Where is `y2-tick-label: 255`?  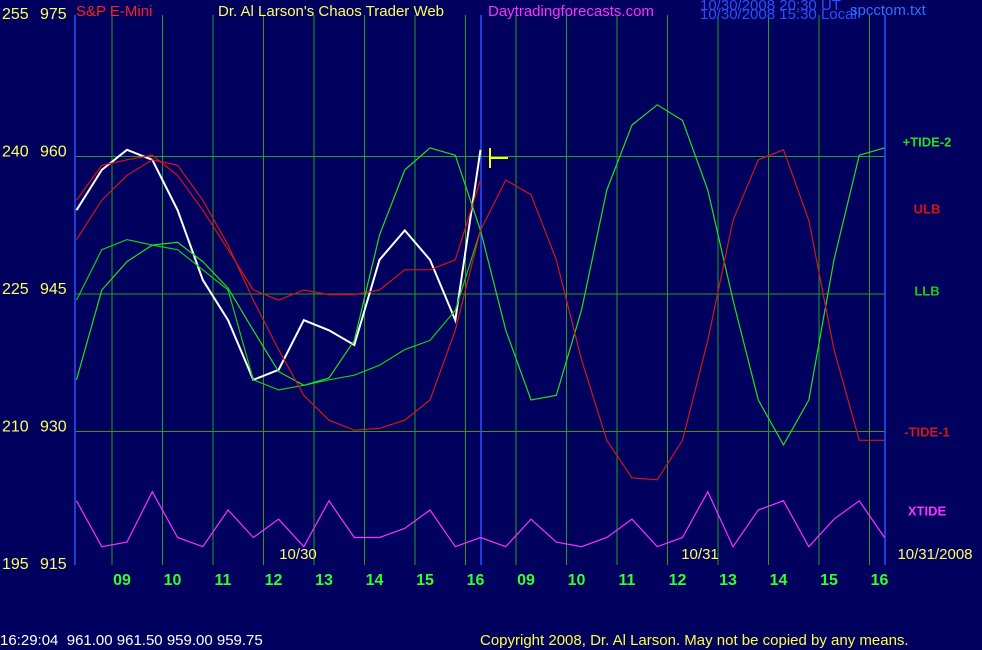 y2-tick-label: 255 is located at coordinates (15, 14).